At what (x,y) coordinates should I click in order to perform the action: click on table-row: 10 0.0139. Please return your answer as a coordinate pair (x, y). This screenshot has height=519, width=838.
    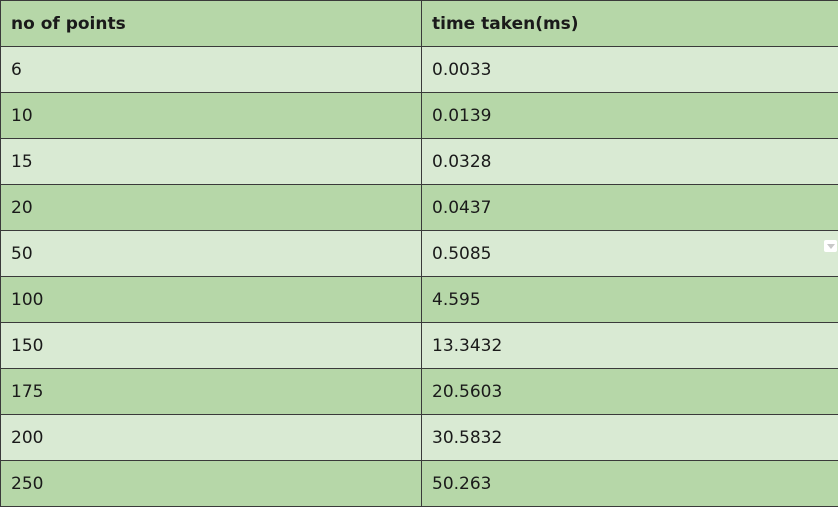
    Looking at the image, I should click on (419, 115).